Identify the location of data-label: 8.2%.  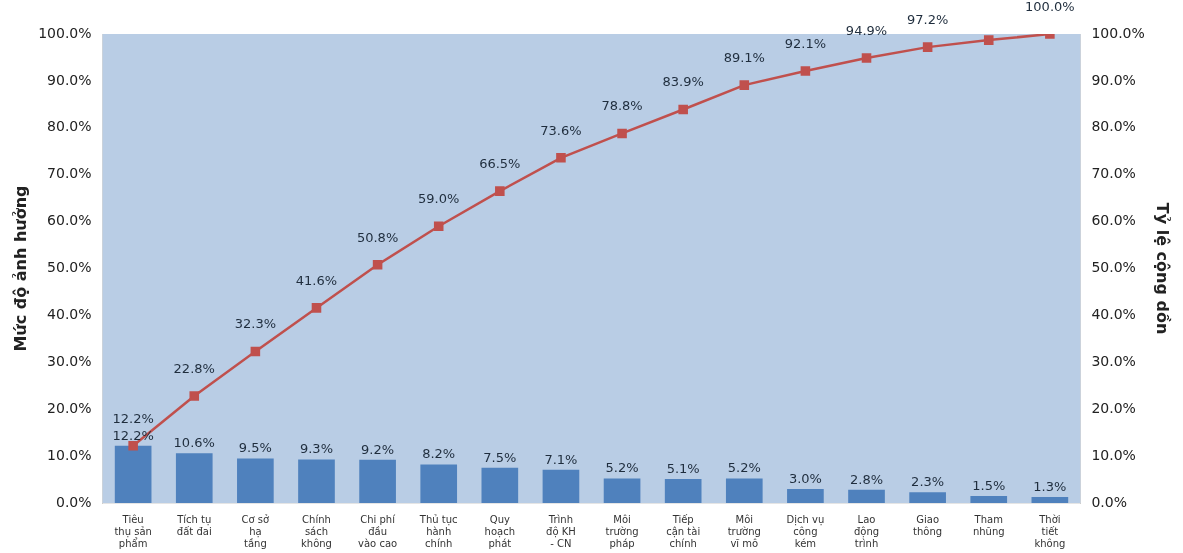
(439, 454).